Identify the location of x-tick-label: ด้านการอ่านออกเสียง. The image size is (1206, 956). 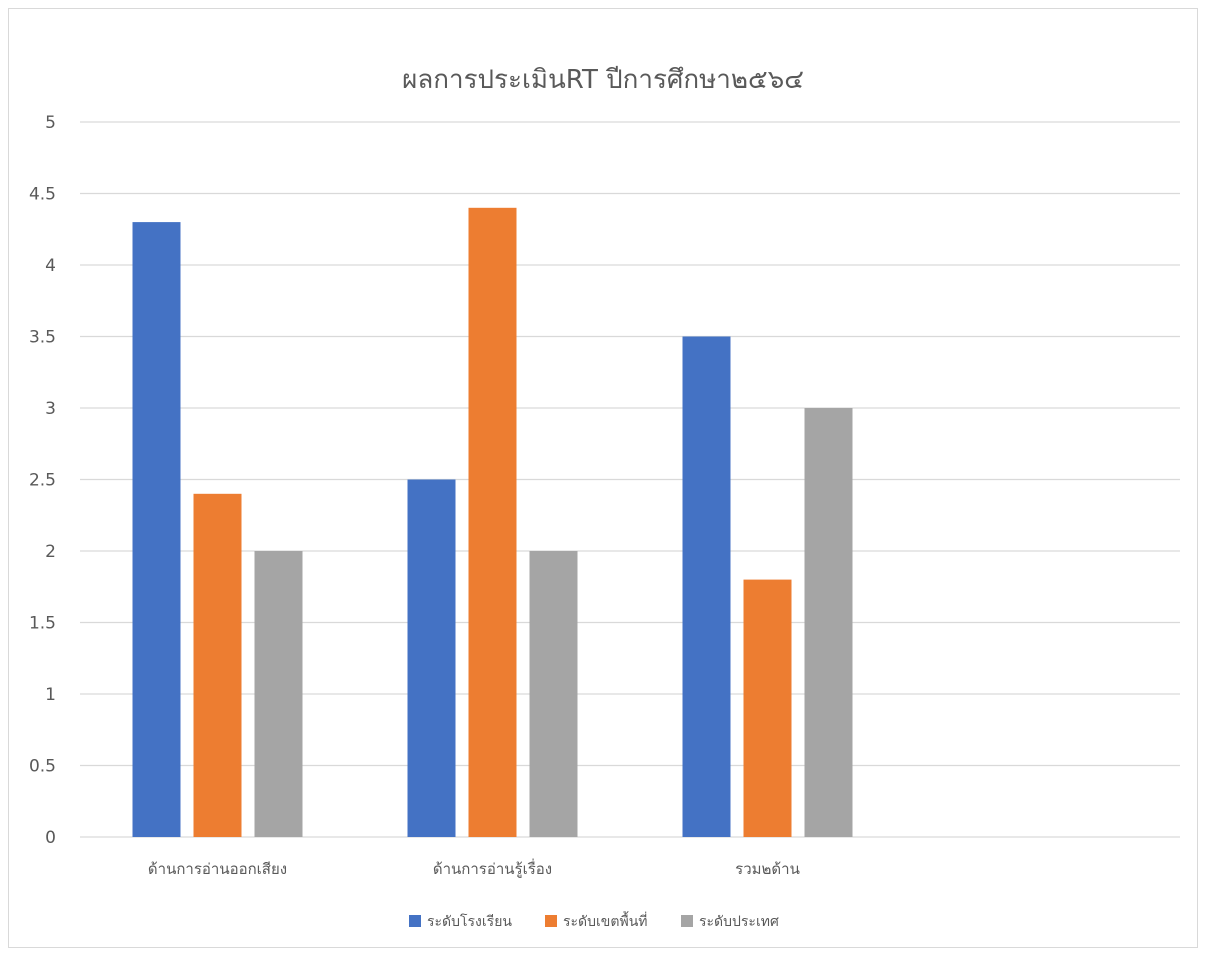
(217, 869).